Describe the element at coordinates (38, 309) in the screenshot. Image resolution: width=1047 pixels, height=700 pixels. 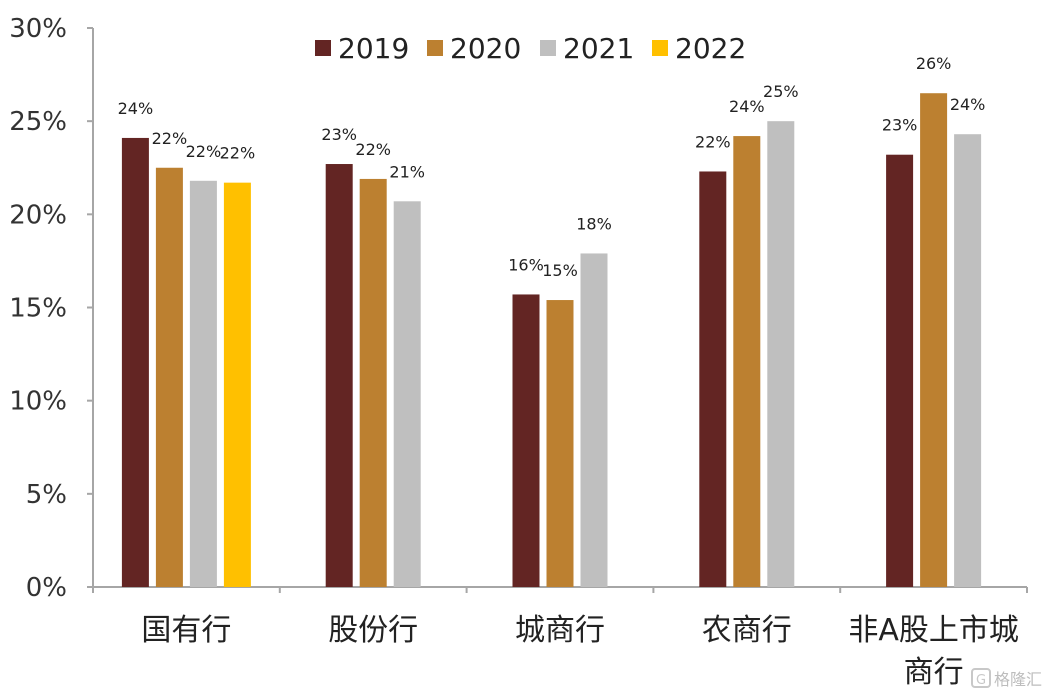
I see `y-tick-label: 15%` at that location.